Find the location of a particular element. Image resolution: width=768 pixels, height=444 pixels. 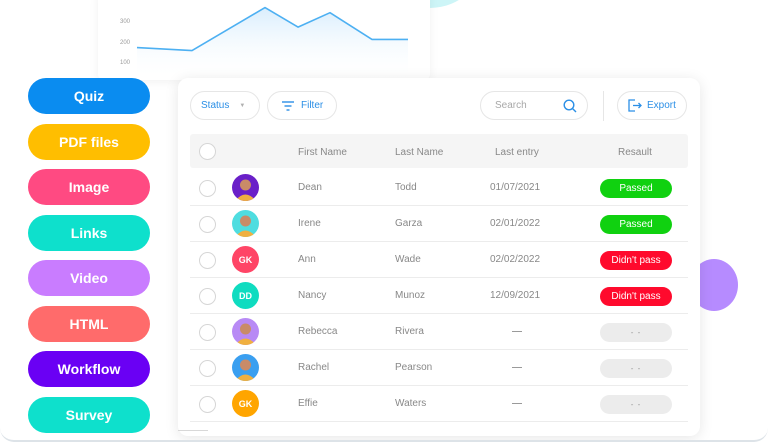

search-input: Search is located at coordinates (534, 105).